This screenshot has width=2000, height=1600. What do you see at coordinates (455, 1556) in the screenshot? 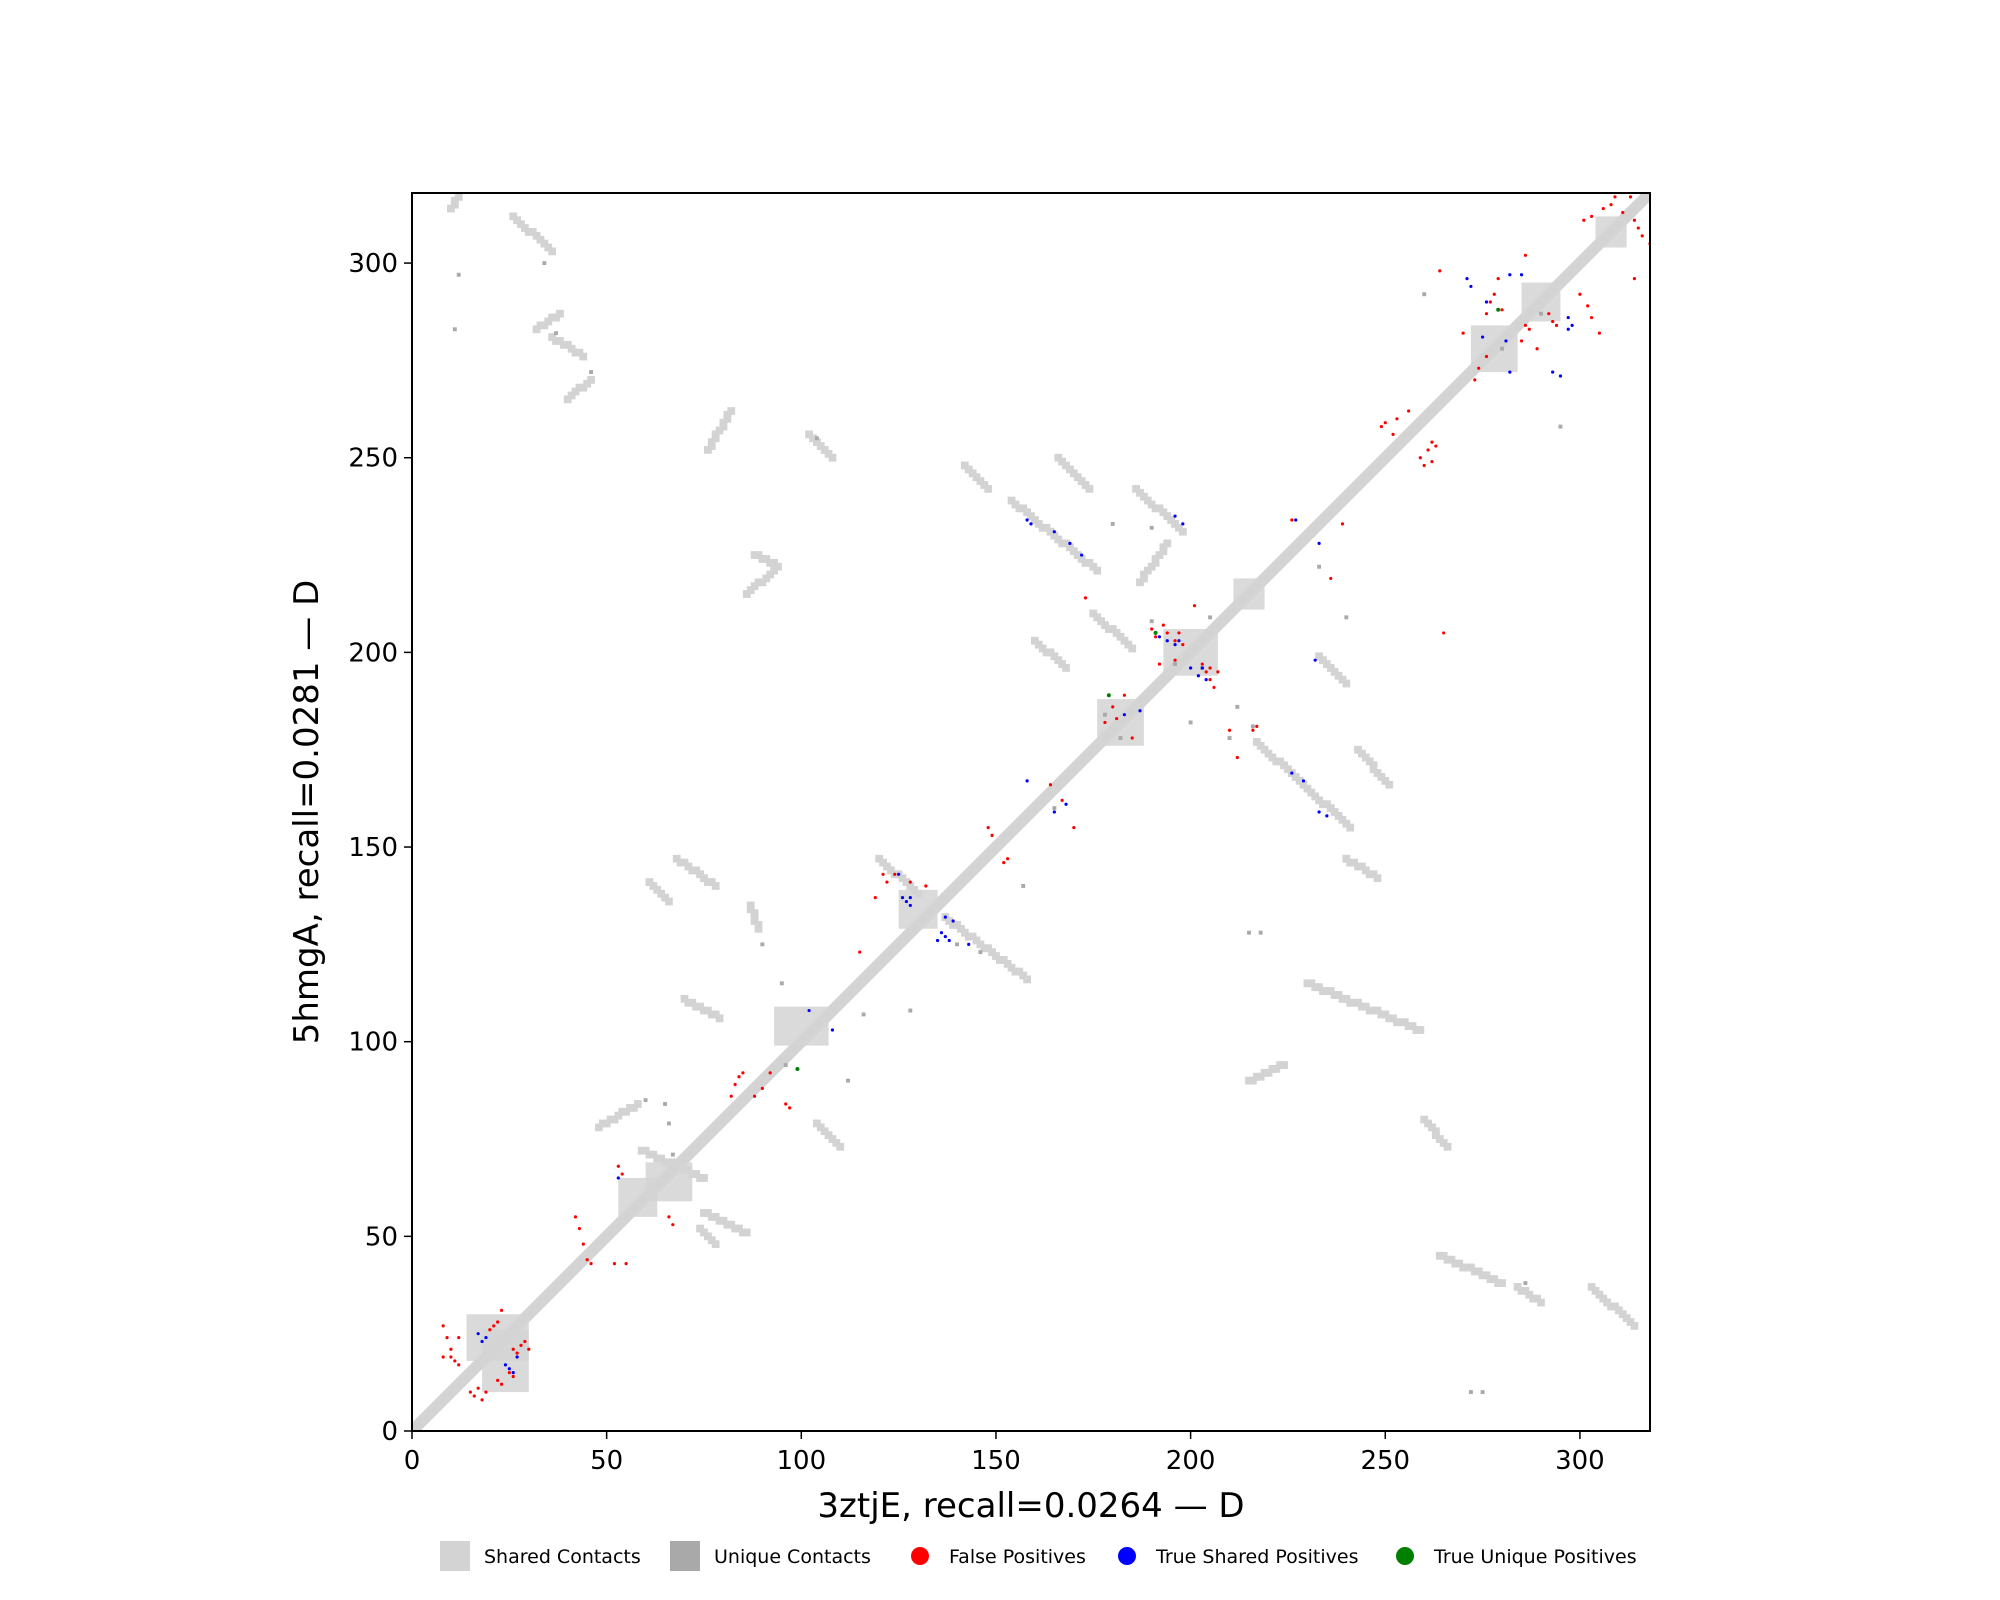
I see `legend-swatch-shared` at bounding box center [455, 1556].